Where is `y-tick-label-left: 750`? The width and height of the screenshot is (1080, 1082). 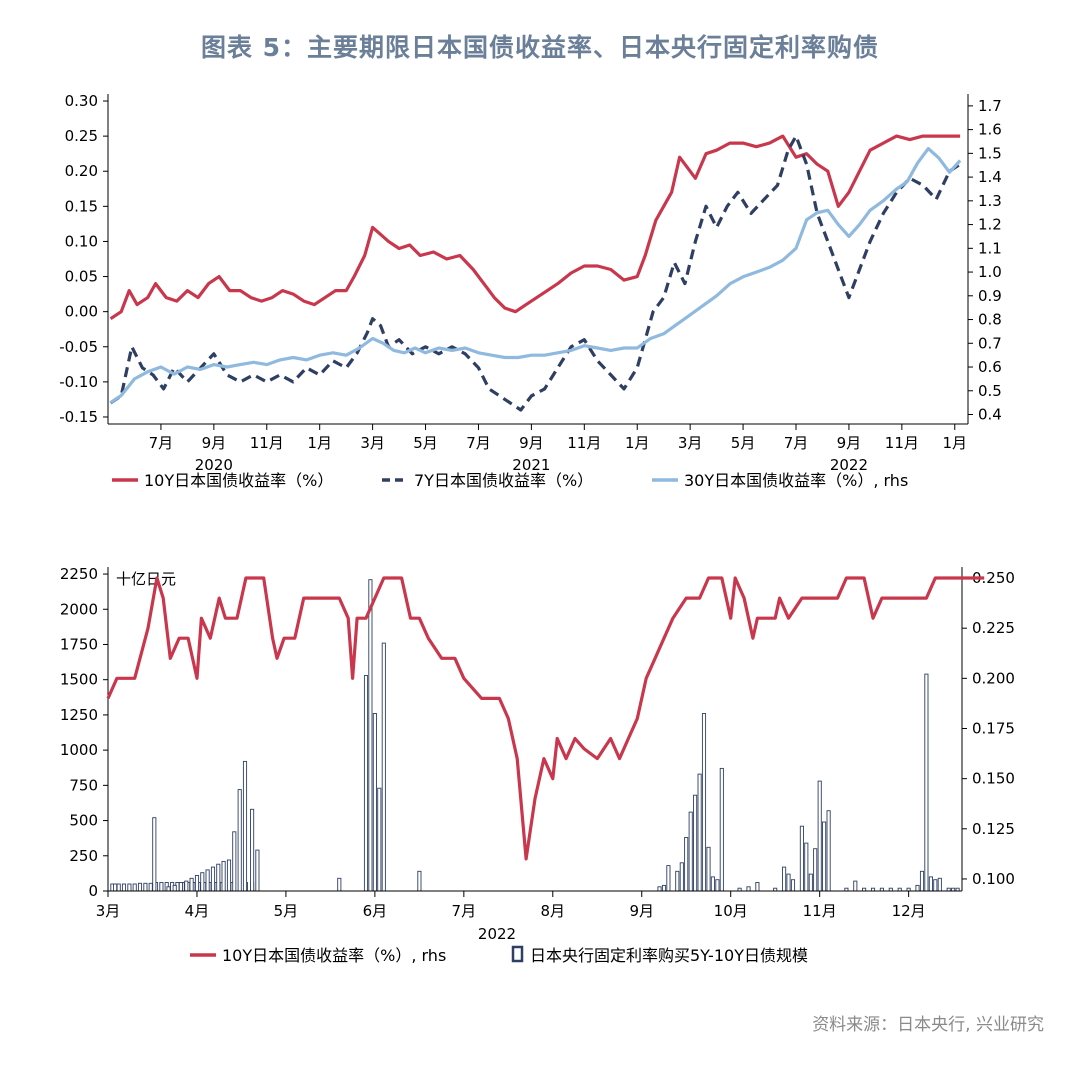
y-tick-label-left: 750 is located at coordinates (83, 785).